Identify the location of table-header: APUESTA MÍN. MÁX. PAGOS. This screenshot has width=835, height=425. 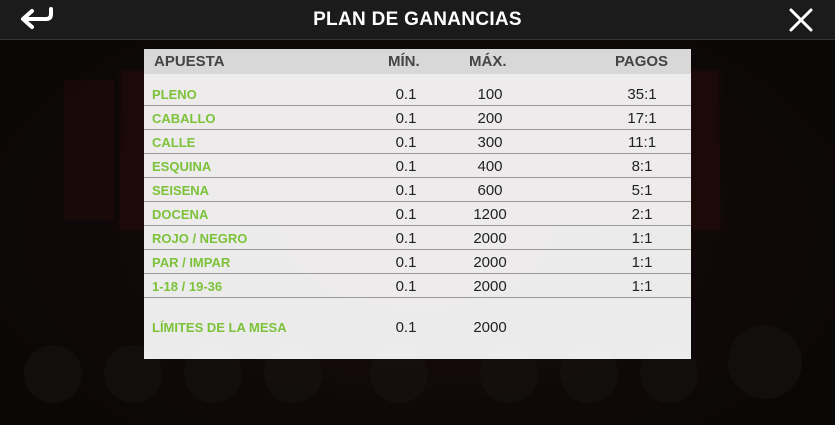
(417, 61).